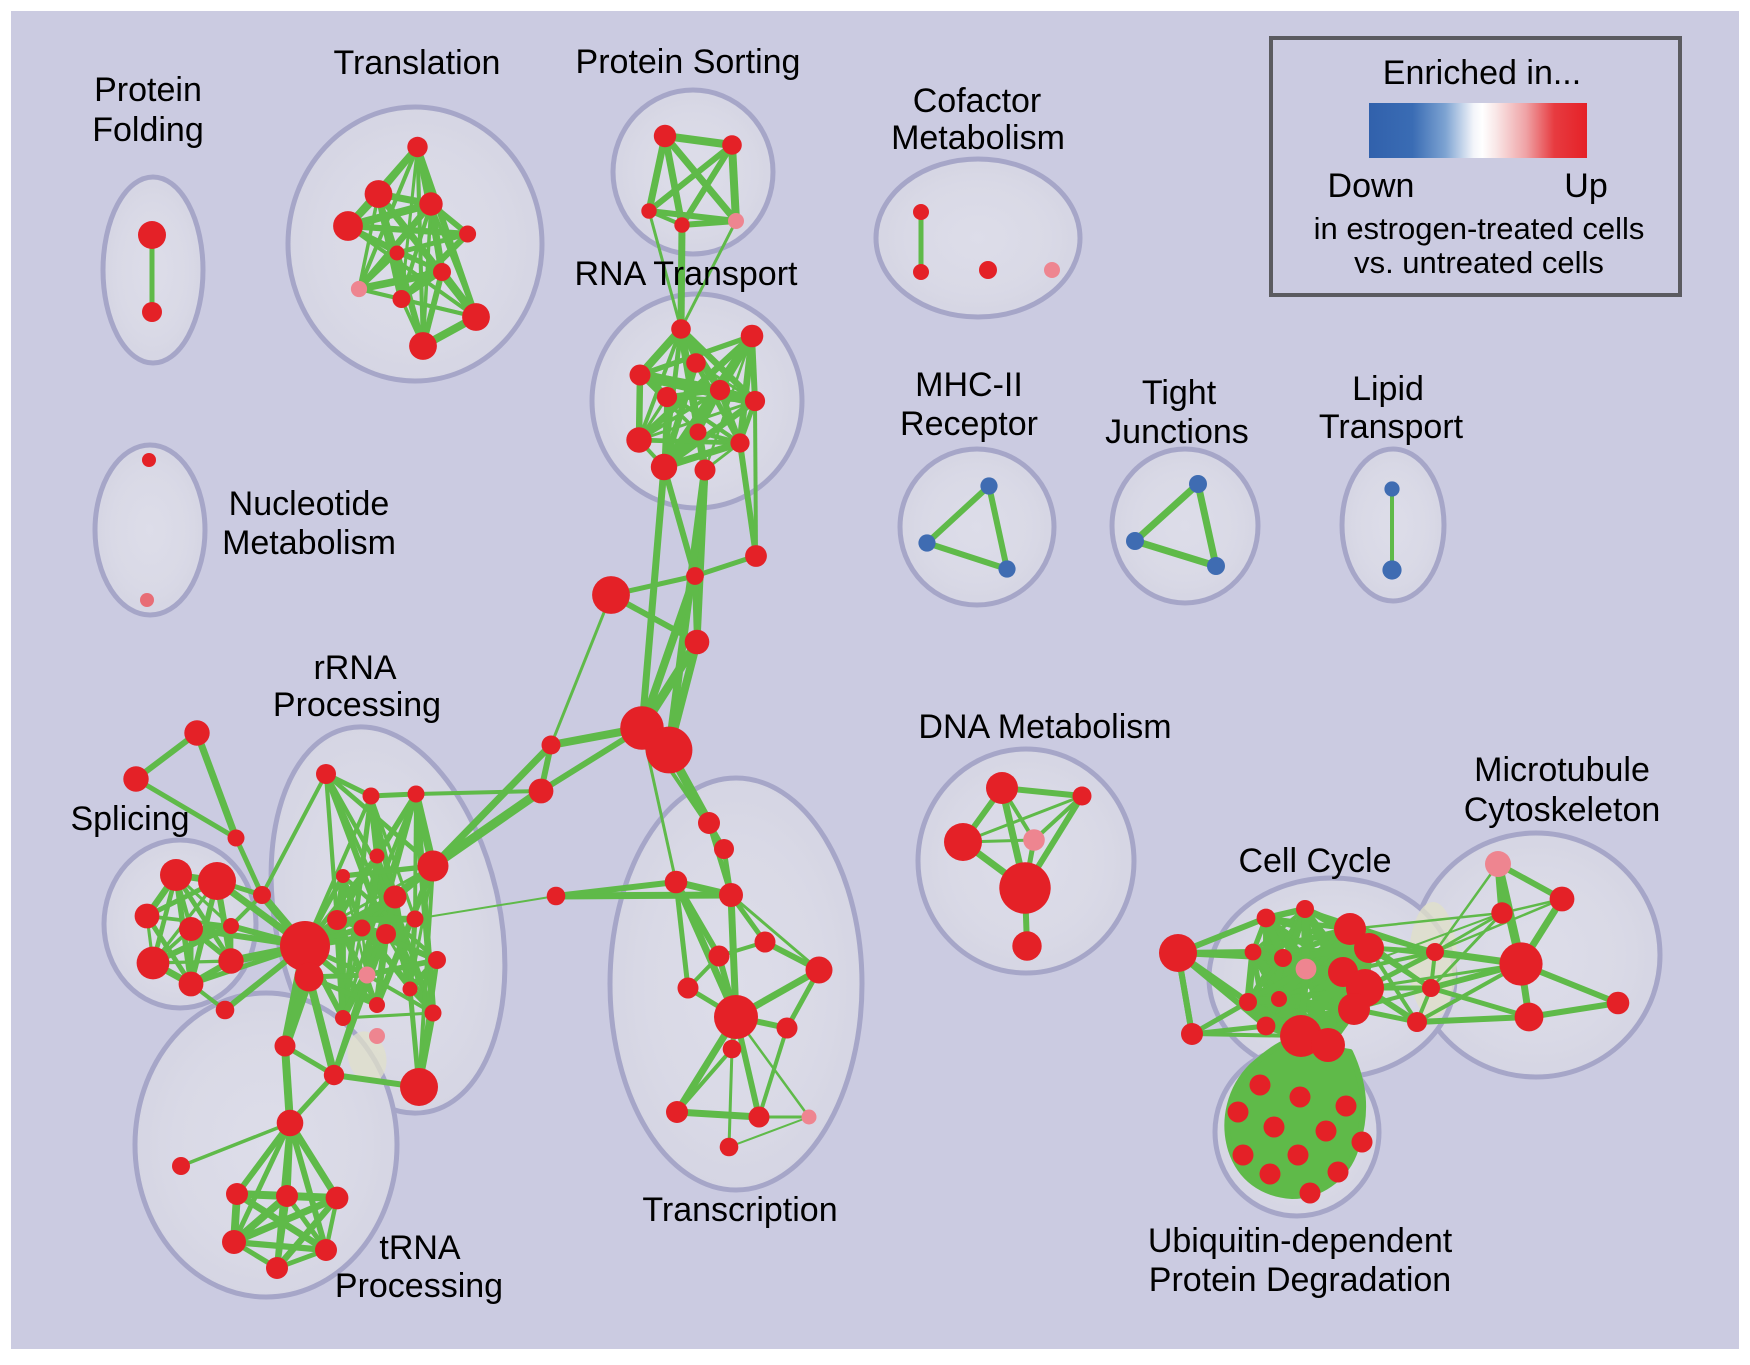 The height and width of the screenshot is (1365, 1750). What do you see at coordinates (1300, 1241) in the screenshot?
I see `svg-text: Ubiquitin-dependent` at bounding box center [1300, 1241].